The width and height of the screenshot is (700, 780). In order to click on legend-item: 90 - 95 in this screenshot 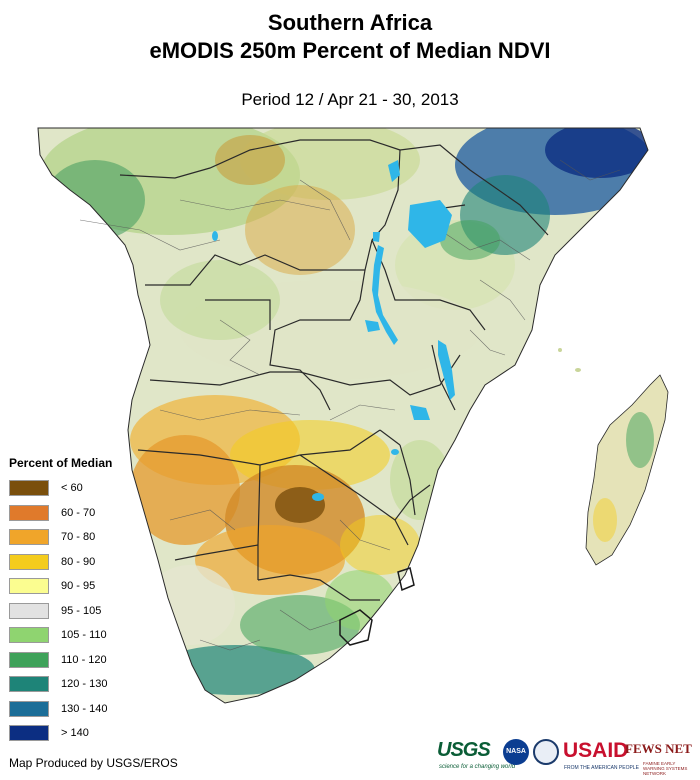, I will do `click(79, 586)`.